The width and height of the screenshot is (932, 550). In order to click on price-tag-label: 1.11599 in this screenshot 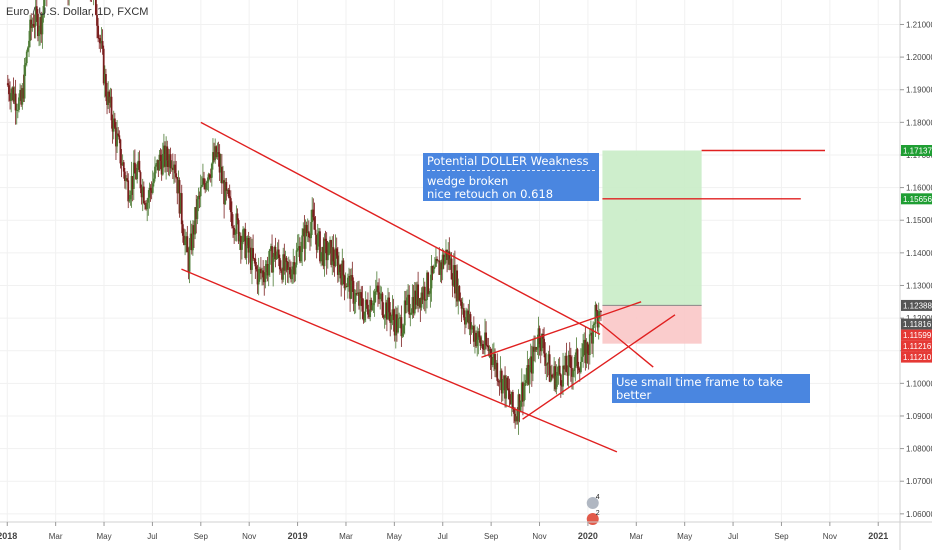, I will do `click(917, 335)`.